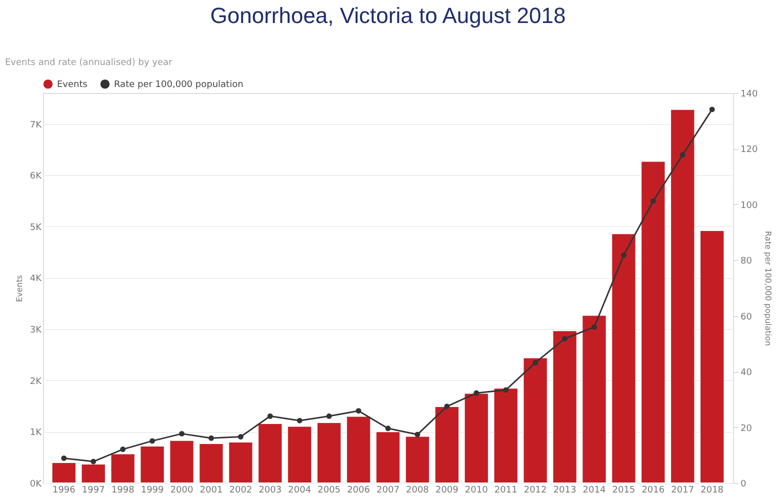 Image resolution: width=783 pixels, height=503 pixels. Describe the element at coordinates (712, 491) in the screenshot. I see `x-tick-label: 2018` at that location.